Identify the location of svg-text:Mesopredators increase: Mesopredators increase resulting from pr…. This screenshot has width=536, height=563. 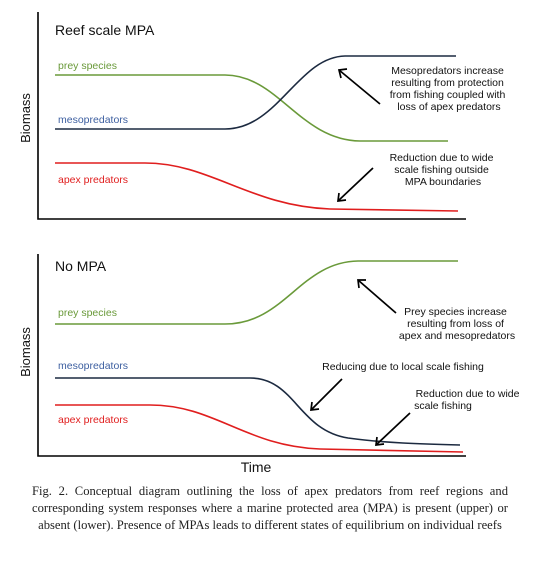
(449, 89).